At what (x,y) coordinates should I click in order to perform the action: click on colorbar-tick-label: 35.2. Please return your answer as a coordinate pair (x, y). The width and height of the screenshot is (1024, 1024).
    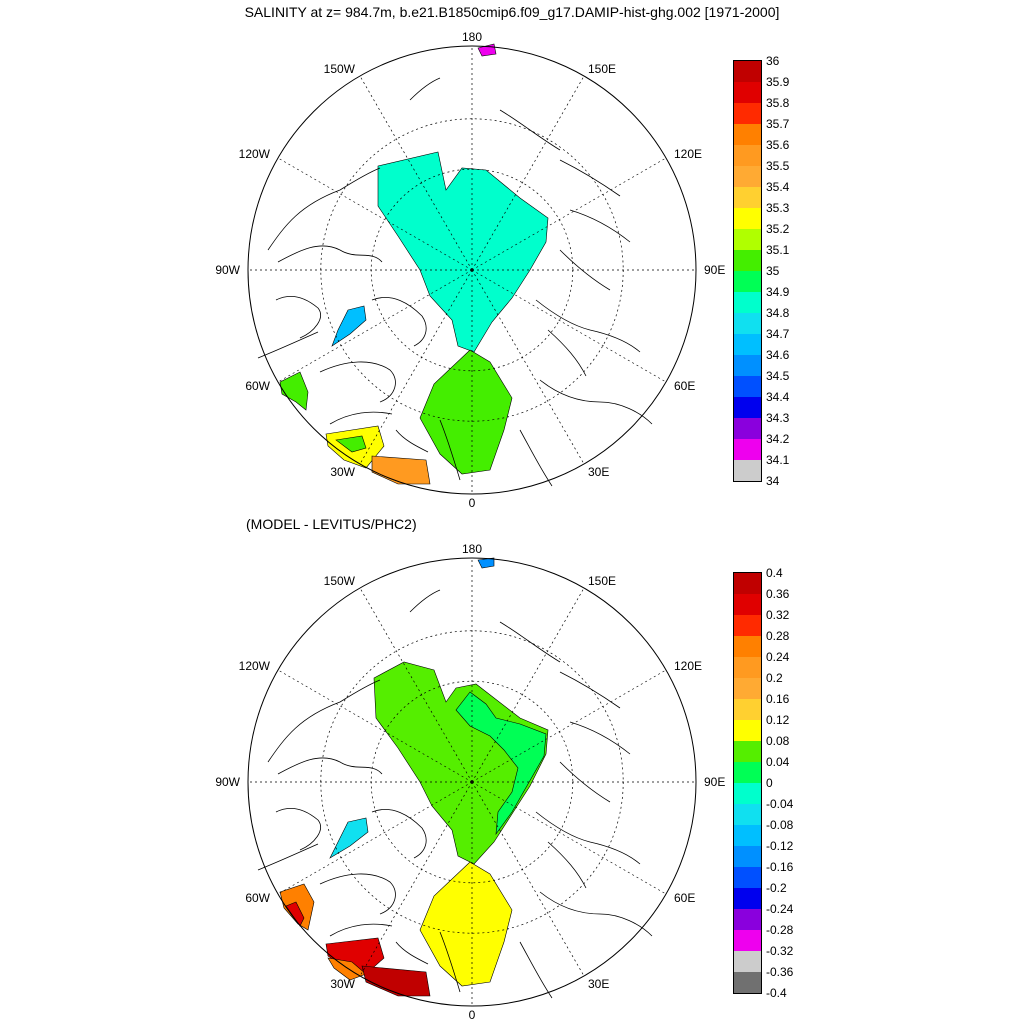
    Looking at the image, I should click on (778, 229).